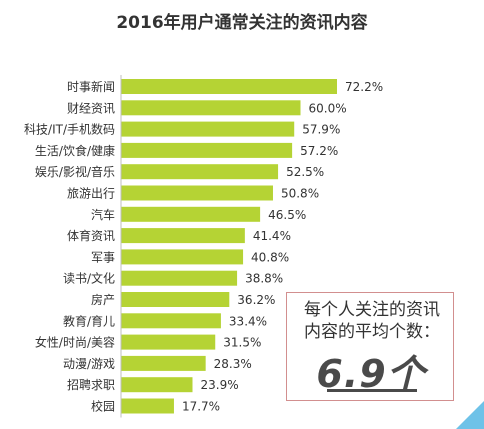 The width and height of the screenshot is (484, 429). What do you see at coordinates (89, 320) in the screenshot?
I see `category-label-11: 教育/育儿` at bounding box center [89, 320].